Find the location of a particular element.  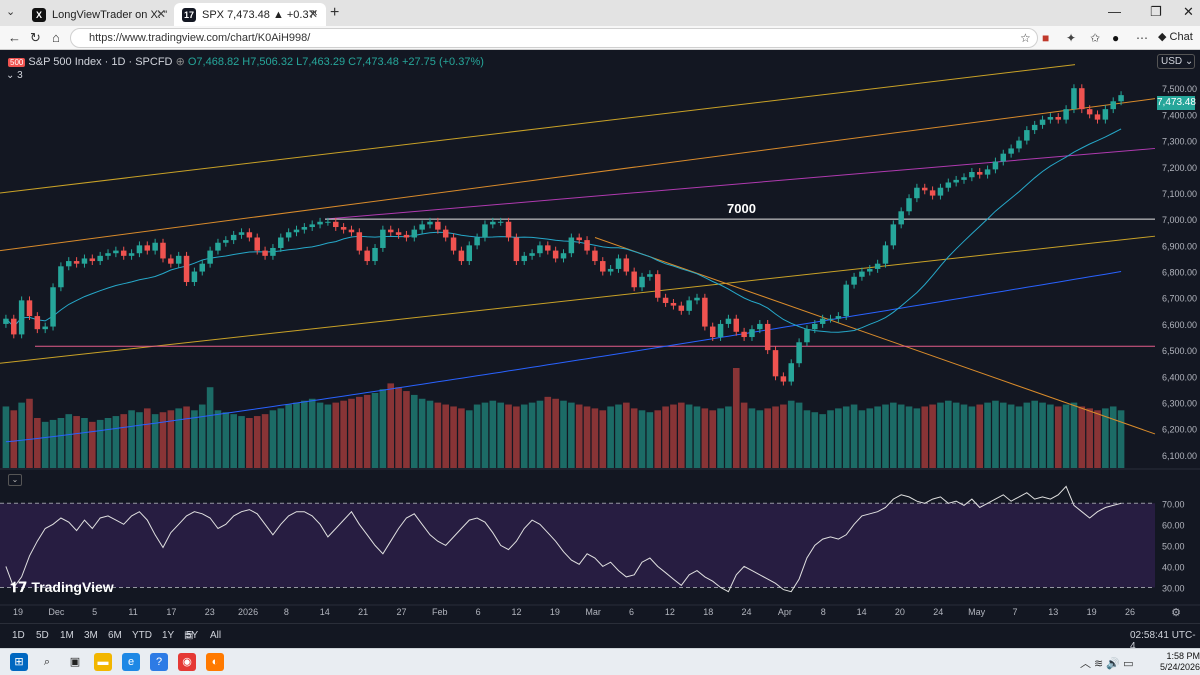

range-button-ytd: YTD is located at coordinates (142, 635).